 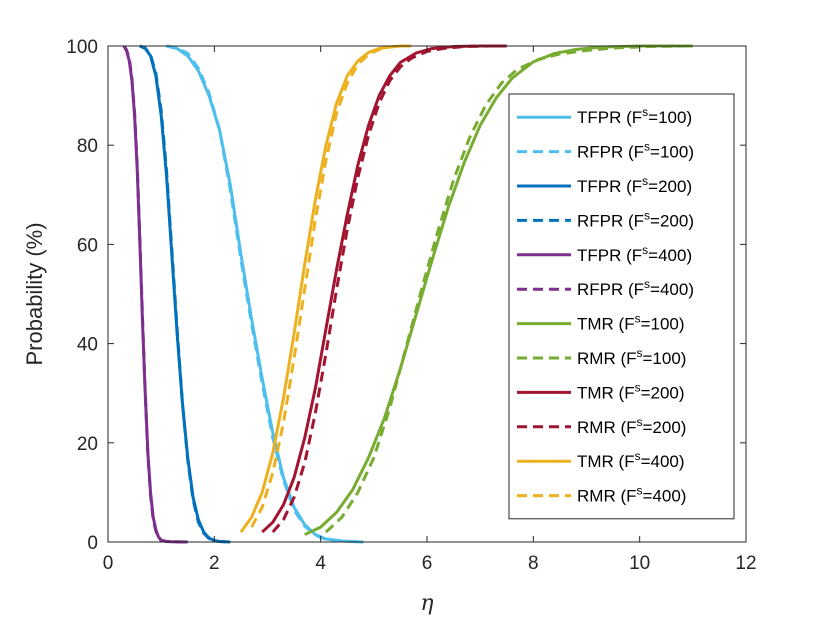 What do you see at coordinates (108, 563) in the screenshot?
I see `x-tick-label: 0` at bounding box center [108, 563].